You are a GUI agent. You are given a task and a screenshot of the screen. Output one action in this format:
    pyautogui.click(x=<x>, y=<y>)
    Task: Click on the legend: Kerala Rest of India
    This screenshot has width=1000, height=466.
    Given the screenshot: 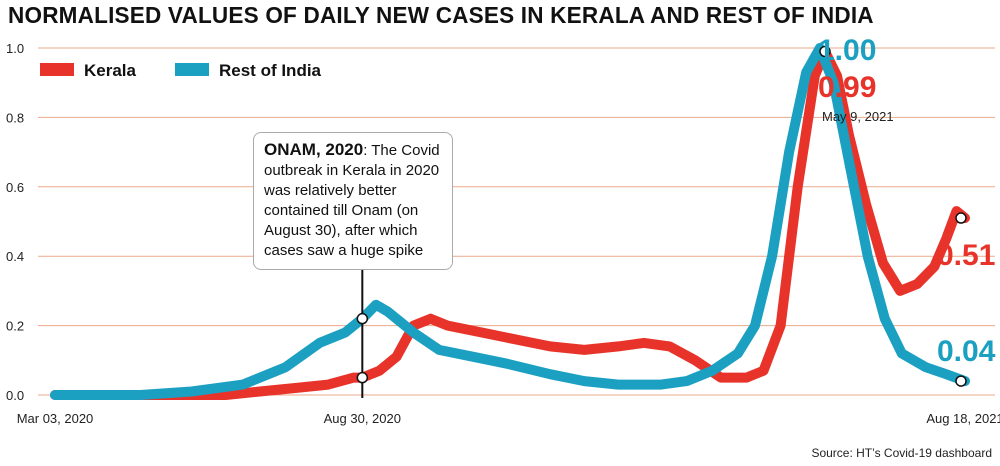 What is the action you would take?
    pyautogui.click(x=181, y=70)
    